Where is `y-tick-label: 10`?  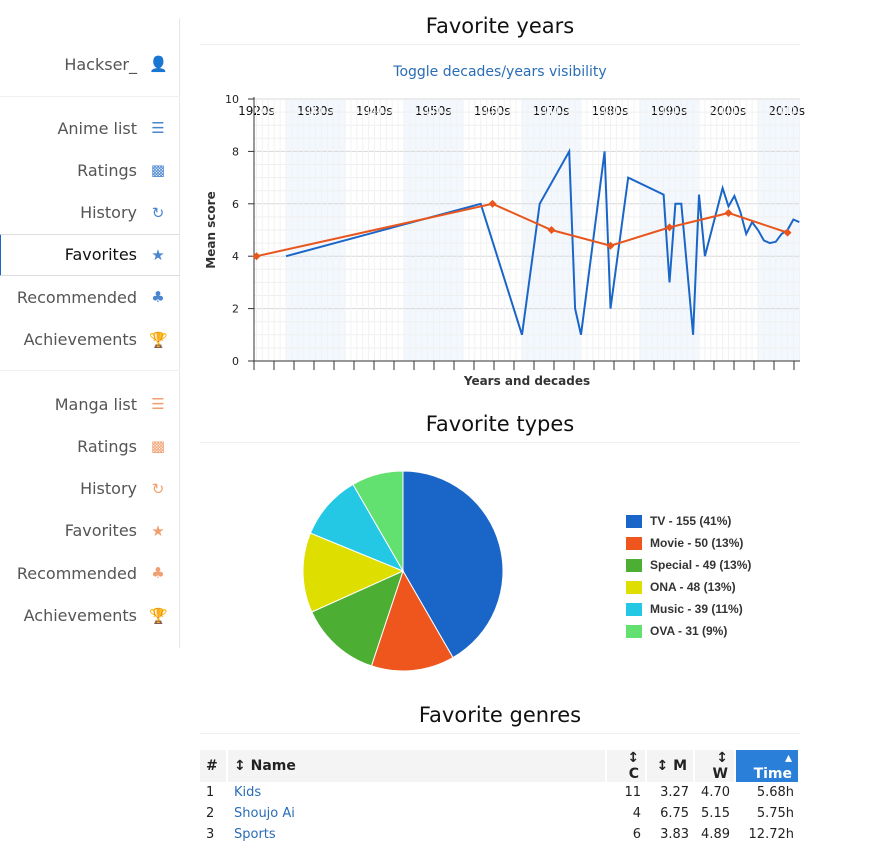 y-tick-label: 10 is located at coordinates (232, 99).